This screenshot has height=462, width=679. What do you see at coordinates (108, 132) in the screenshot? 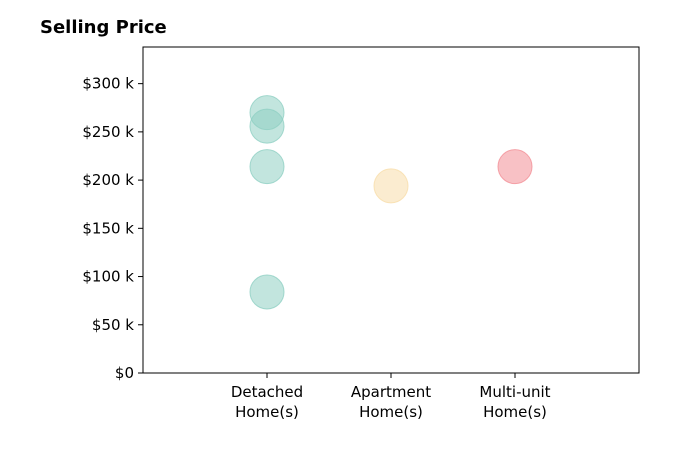
I see `y-tick-label: $250 k` at bounding box center [108, 132].